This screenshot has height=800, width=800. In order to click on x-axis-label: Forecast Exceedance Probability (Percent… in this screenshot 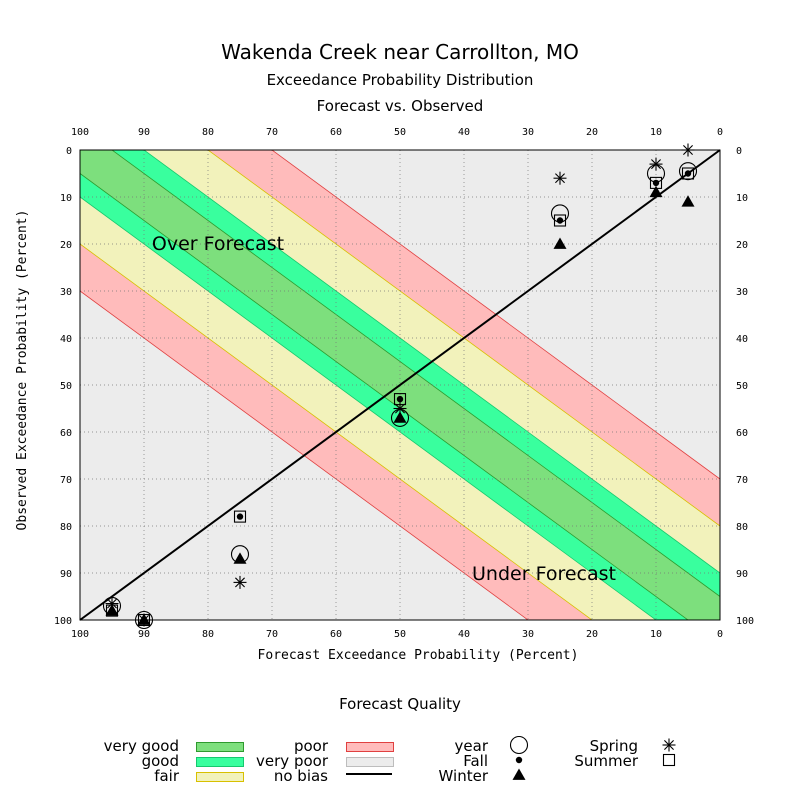, I will do `click(418, 655)`.